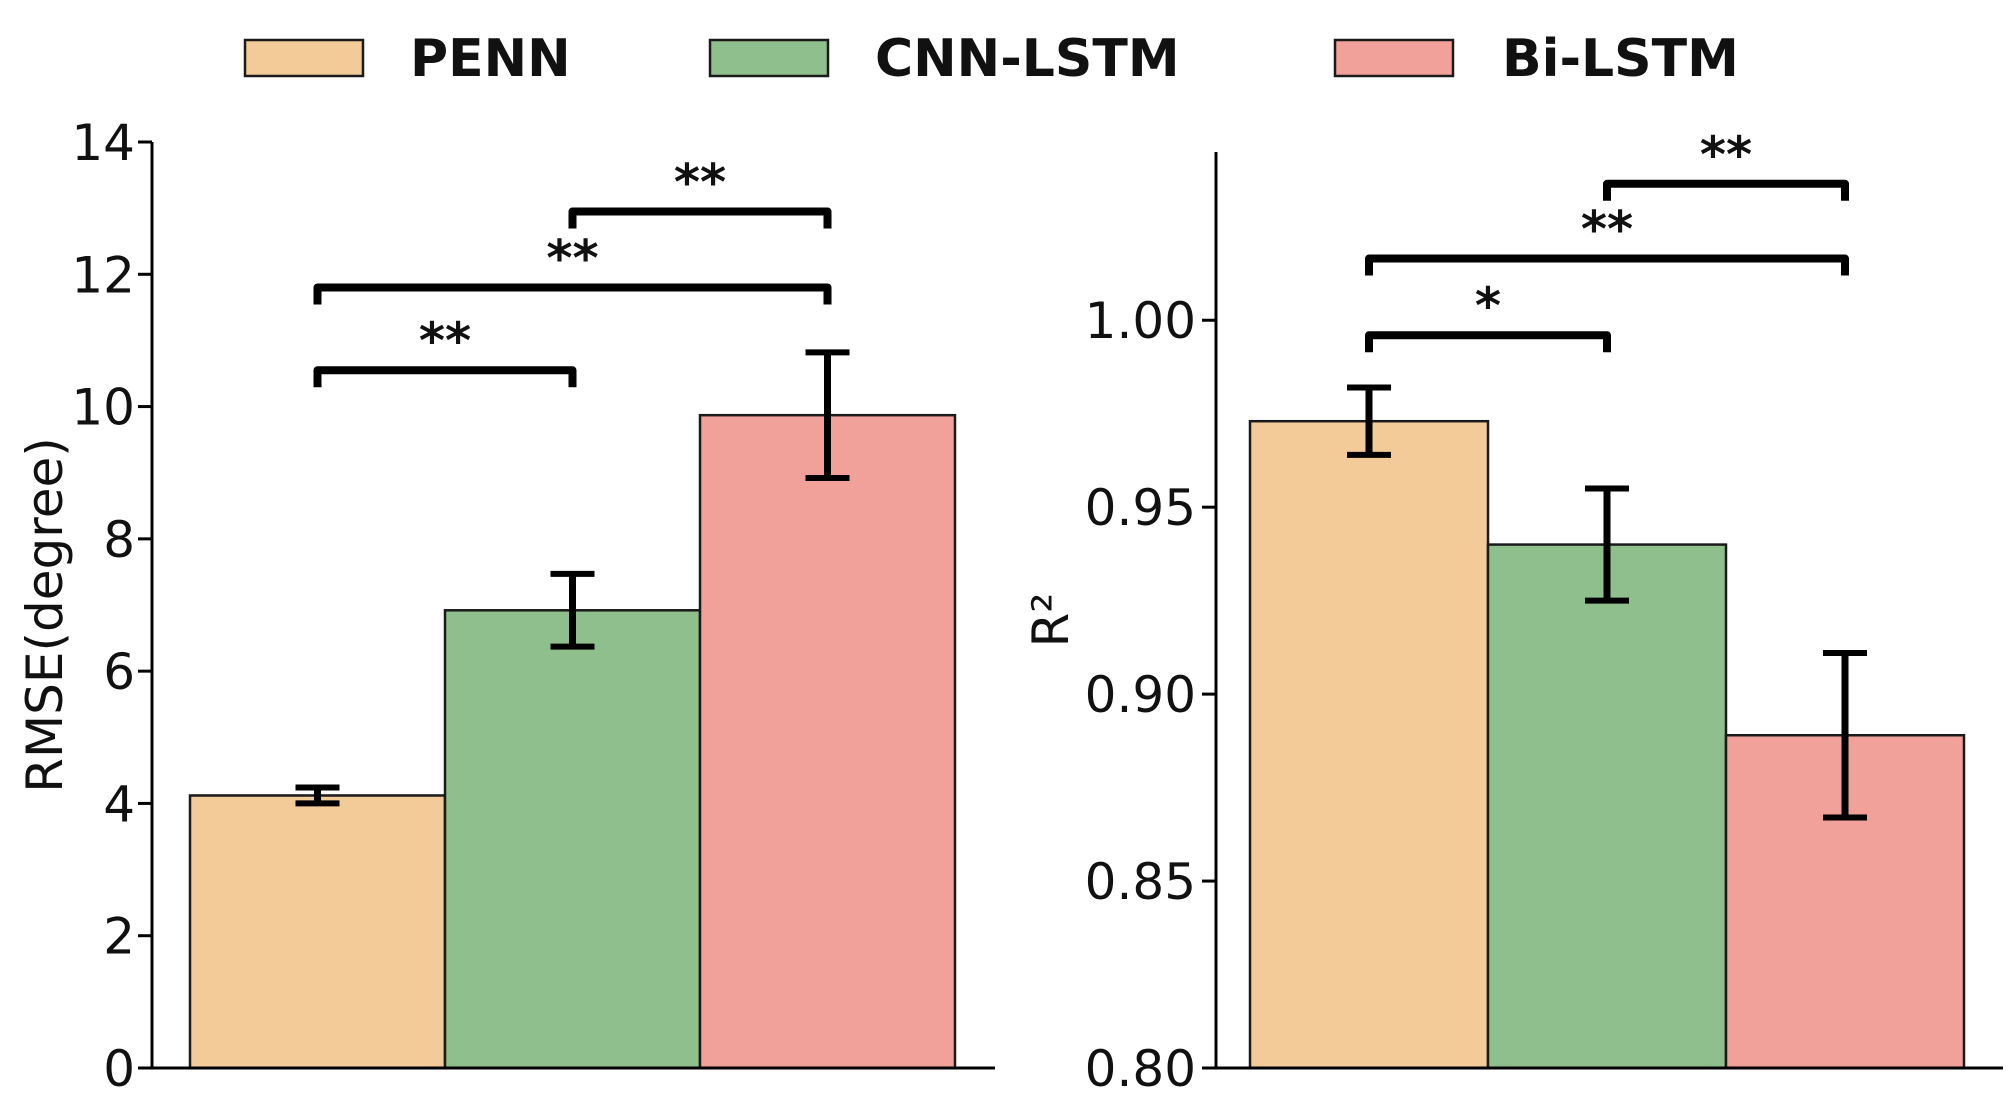 This screenshot has width=2009, height=1113. What do you see at coordinates (103, 275) in the screenshot?
I see `y-tick-label: 12` at bounding box center [103, 275].